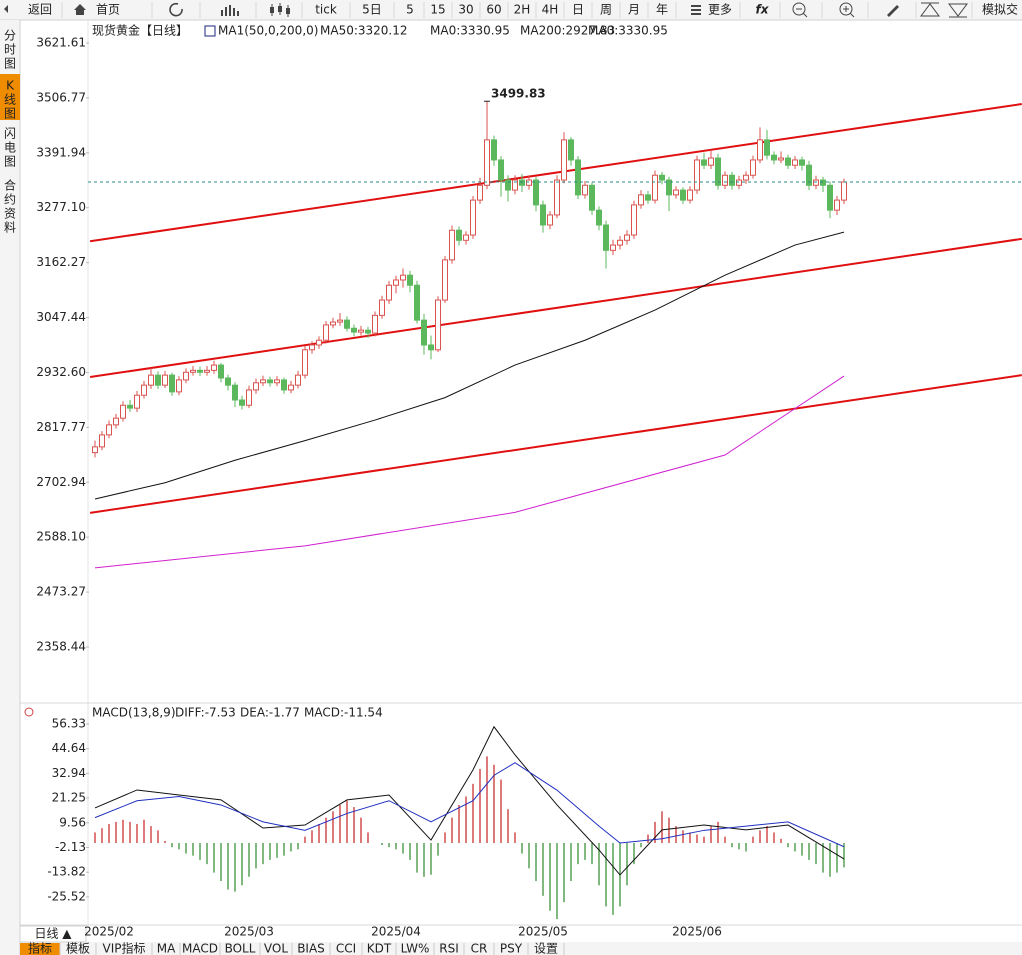 The width and height of the screenshot is (1022, 955). What do you see at coordinates (326, 10) in the screenshot?
I see `toolbar-button: tick` at bounding box center [326, 10].